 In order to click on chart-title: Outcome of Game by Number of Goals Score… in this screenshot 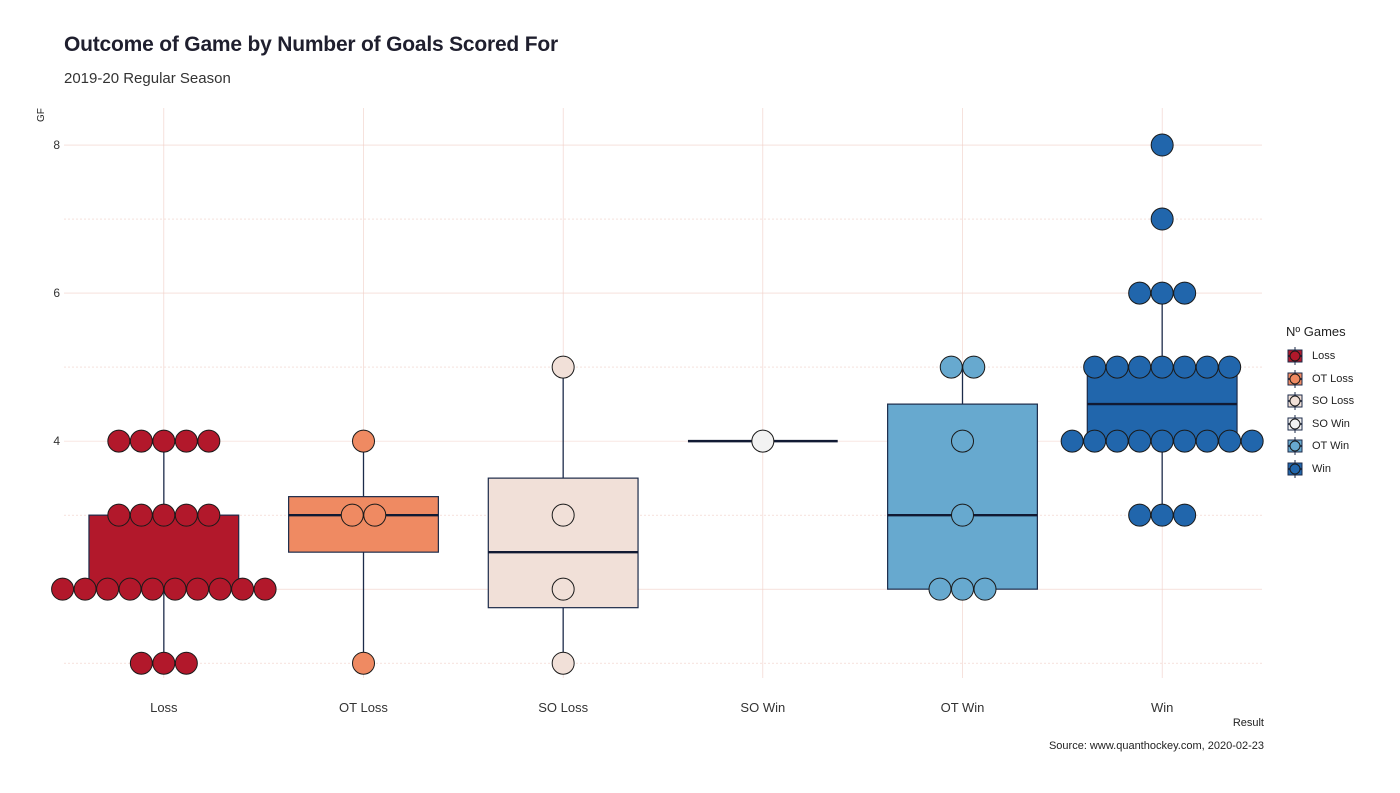, I will do `click(311, 44)`.